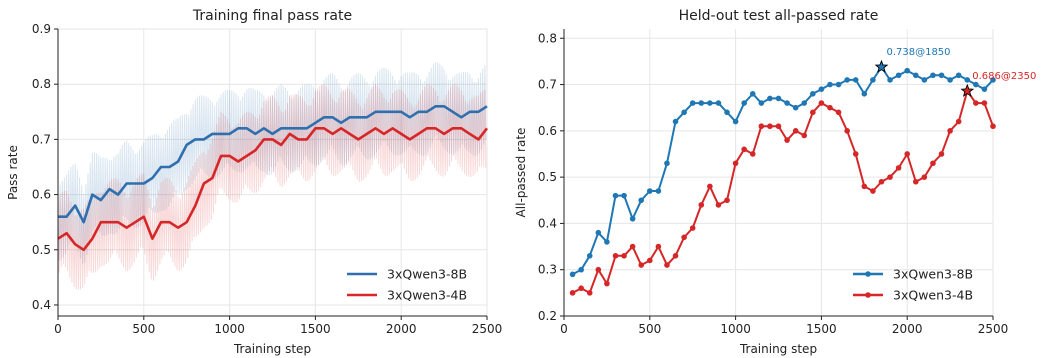 This screenshot has height=358, width=1043. Describe the element at coordinates (547, 177) in the screenshot. I see `y-tick-label: 0.5` at that location.